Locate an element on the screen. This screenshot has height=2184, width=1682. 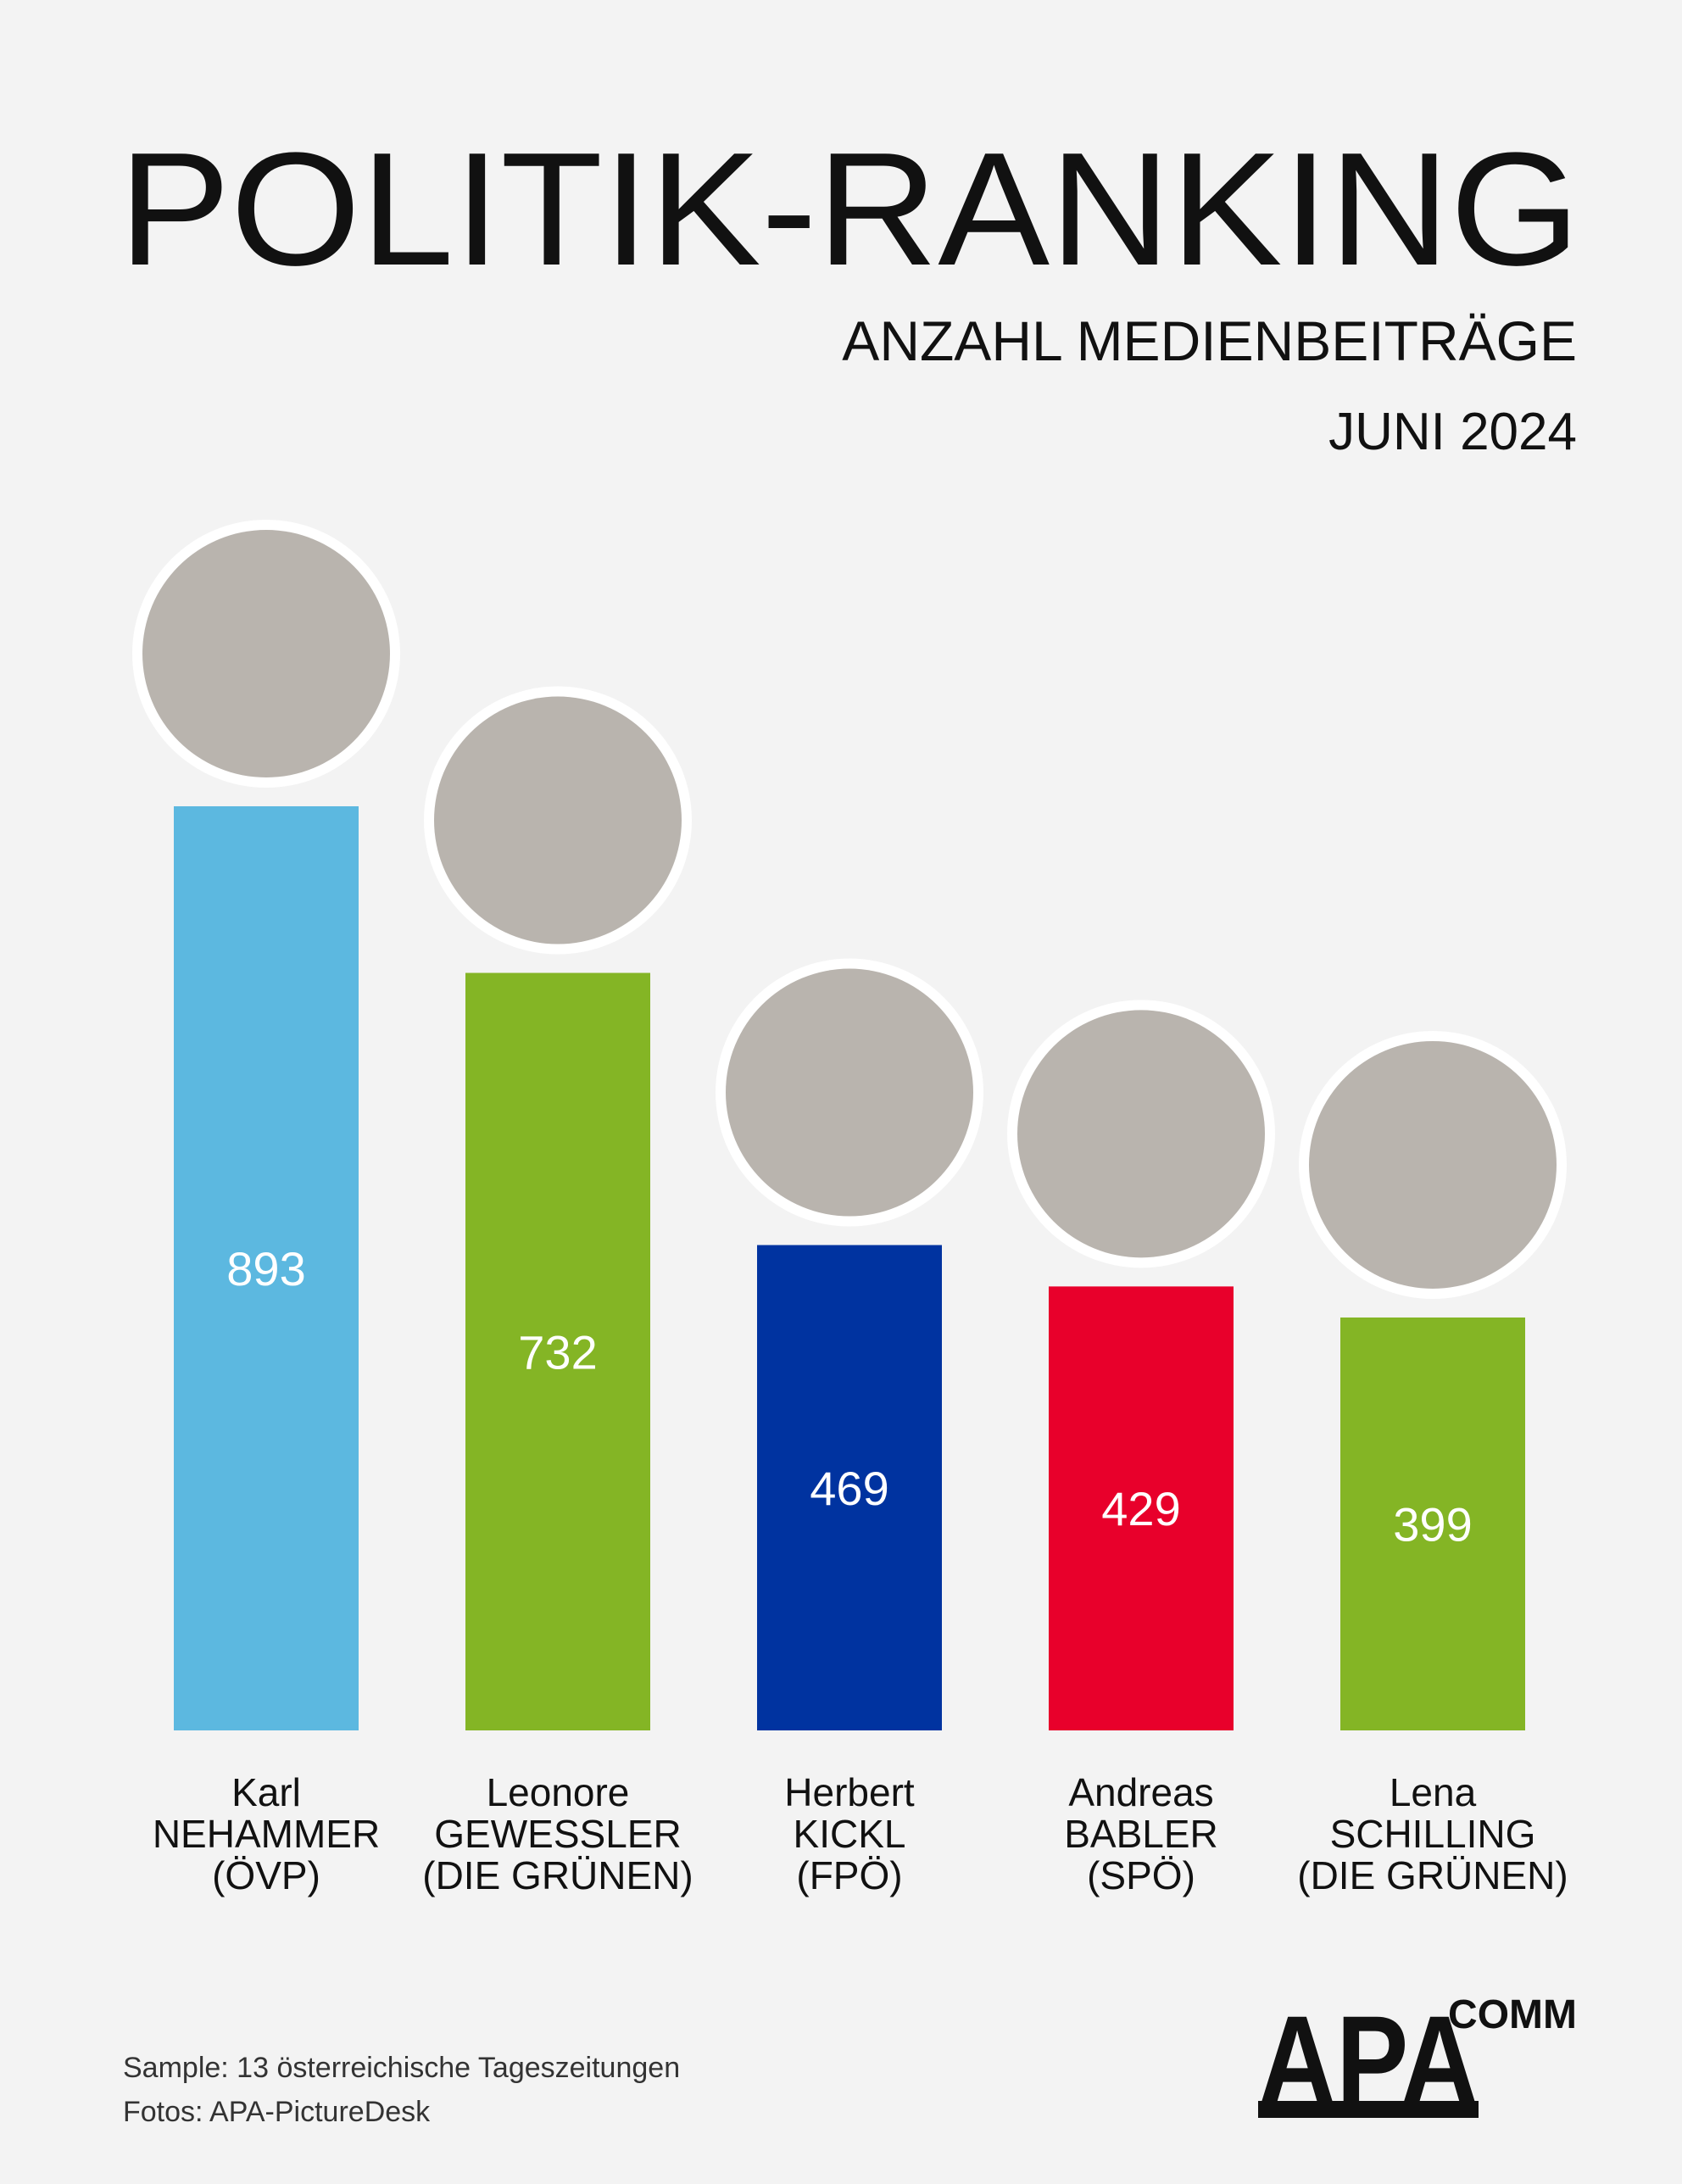
value-label: 893 is located at coordinates (265, 1268).